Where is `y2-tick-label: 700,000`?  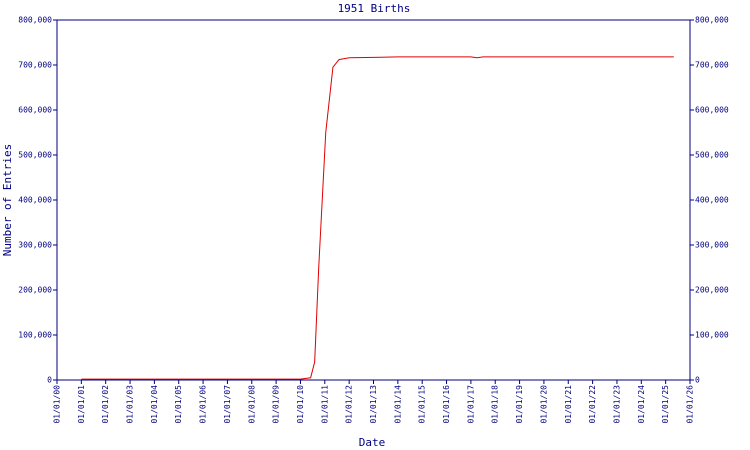
y2-tick-label: 700,000 is located at coordinates (712, 65).